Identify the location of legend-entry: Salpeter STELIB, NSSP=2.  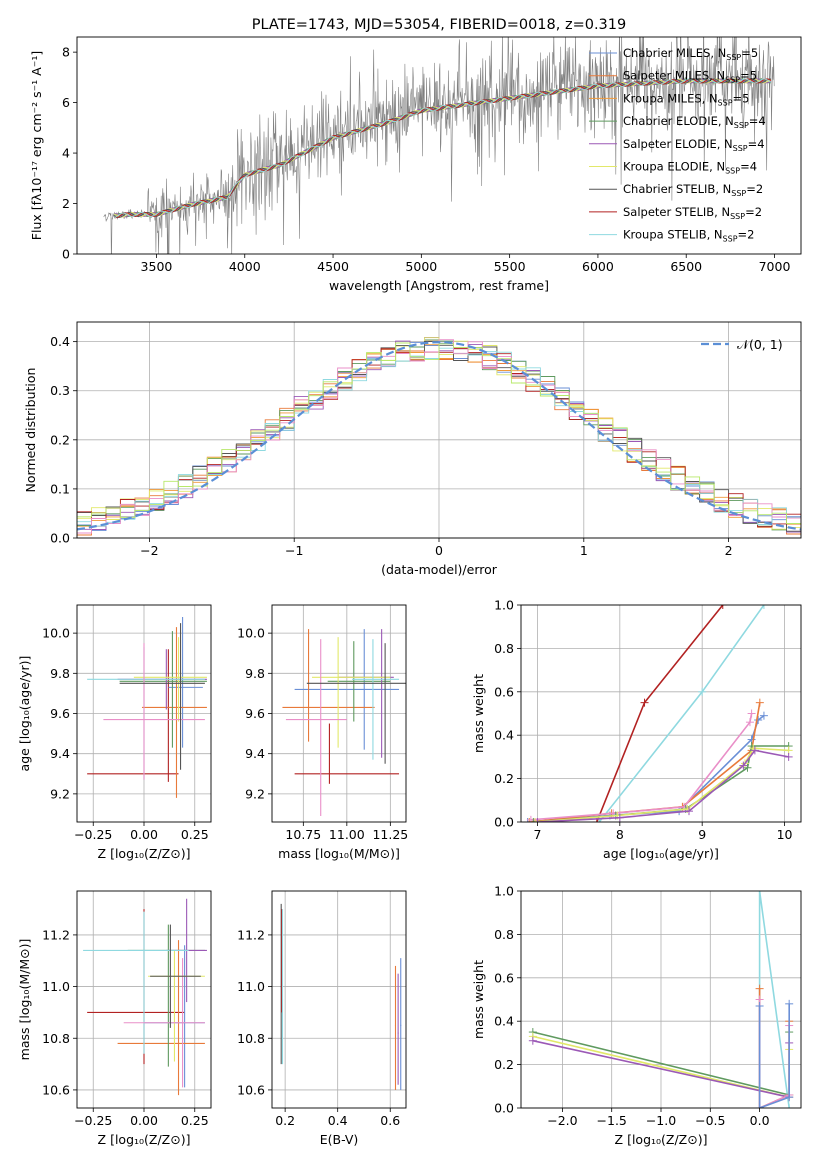
(692, 213).